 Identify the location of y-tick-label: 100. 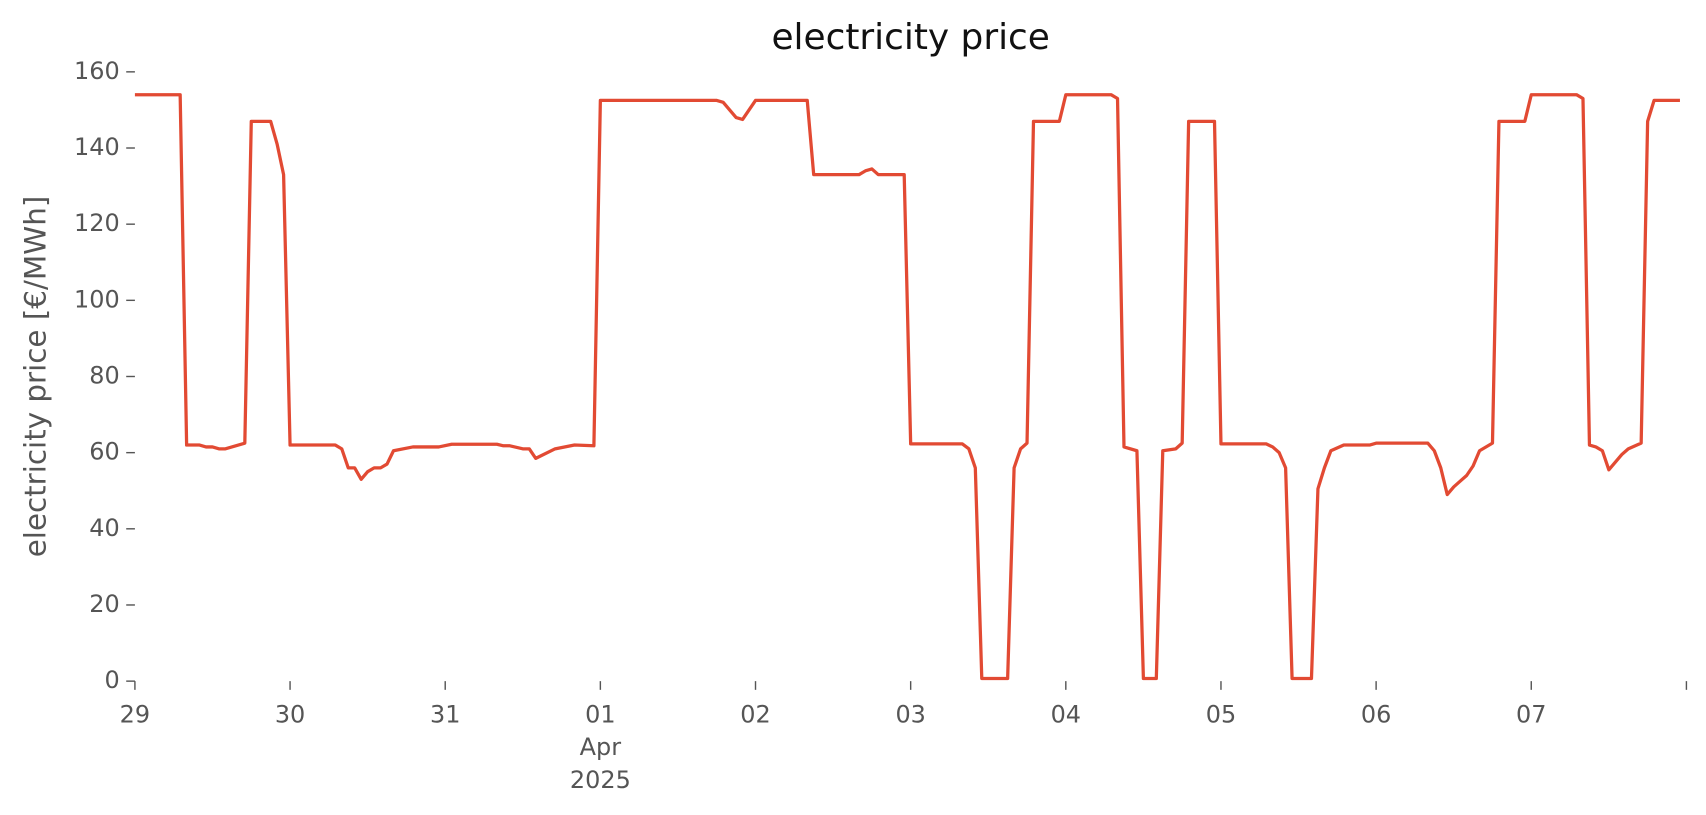
(97, 299).